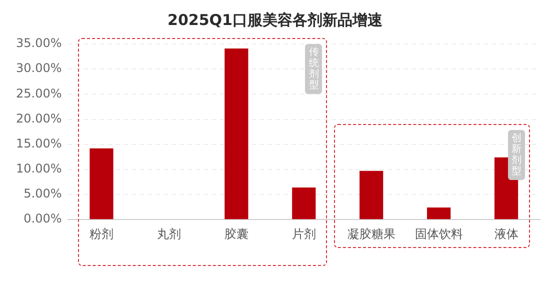  Describe the element at coordinates (304, 233) in the screenshot. I see `x-tick-label: 片剂` at that location.